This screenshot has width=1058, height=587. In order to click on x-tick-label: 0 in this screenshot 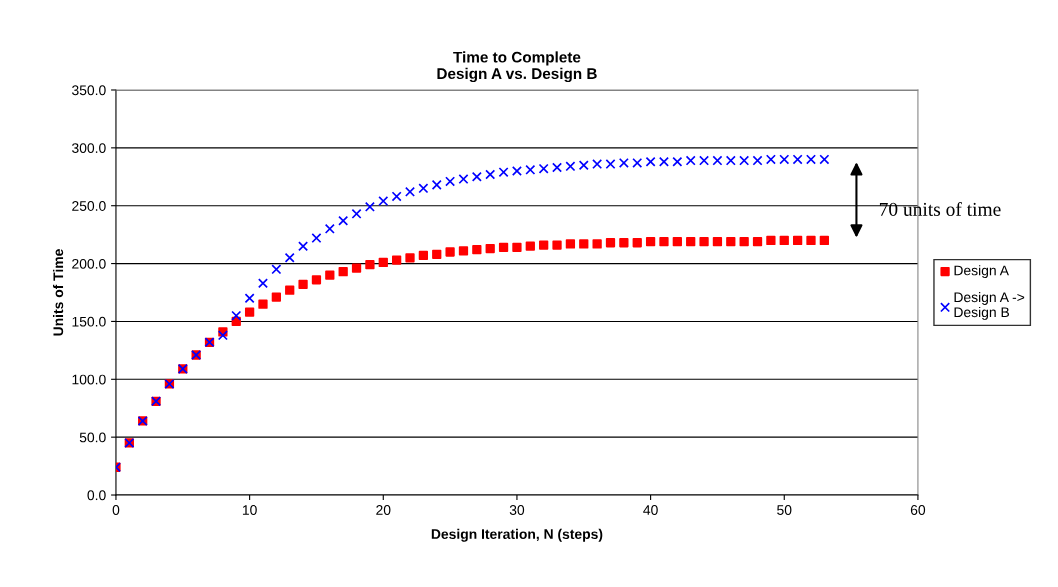, I will do `click(116, 510)`.